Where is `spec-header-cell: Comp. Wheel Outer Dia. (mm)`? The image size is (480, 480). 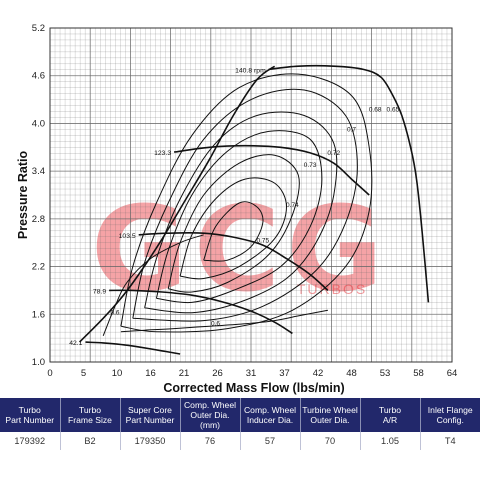
spec-header-cell: Comp. Wheel Outer Dia. (mm) is located at coordinates (209, 415).